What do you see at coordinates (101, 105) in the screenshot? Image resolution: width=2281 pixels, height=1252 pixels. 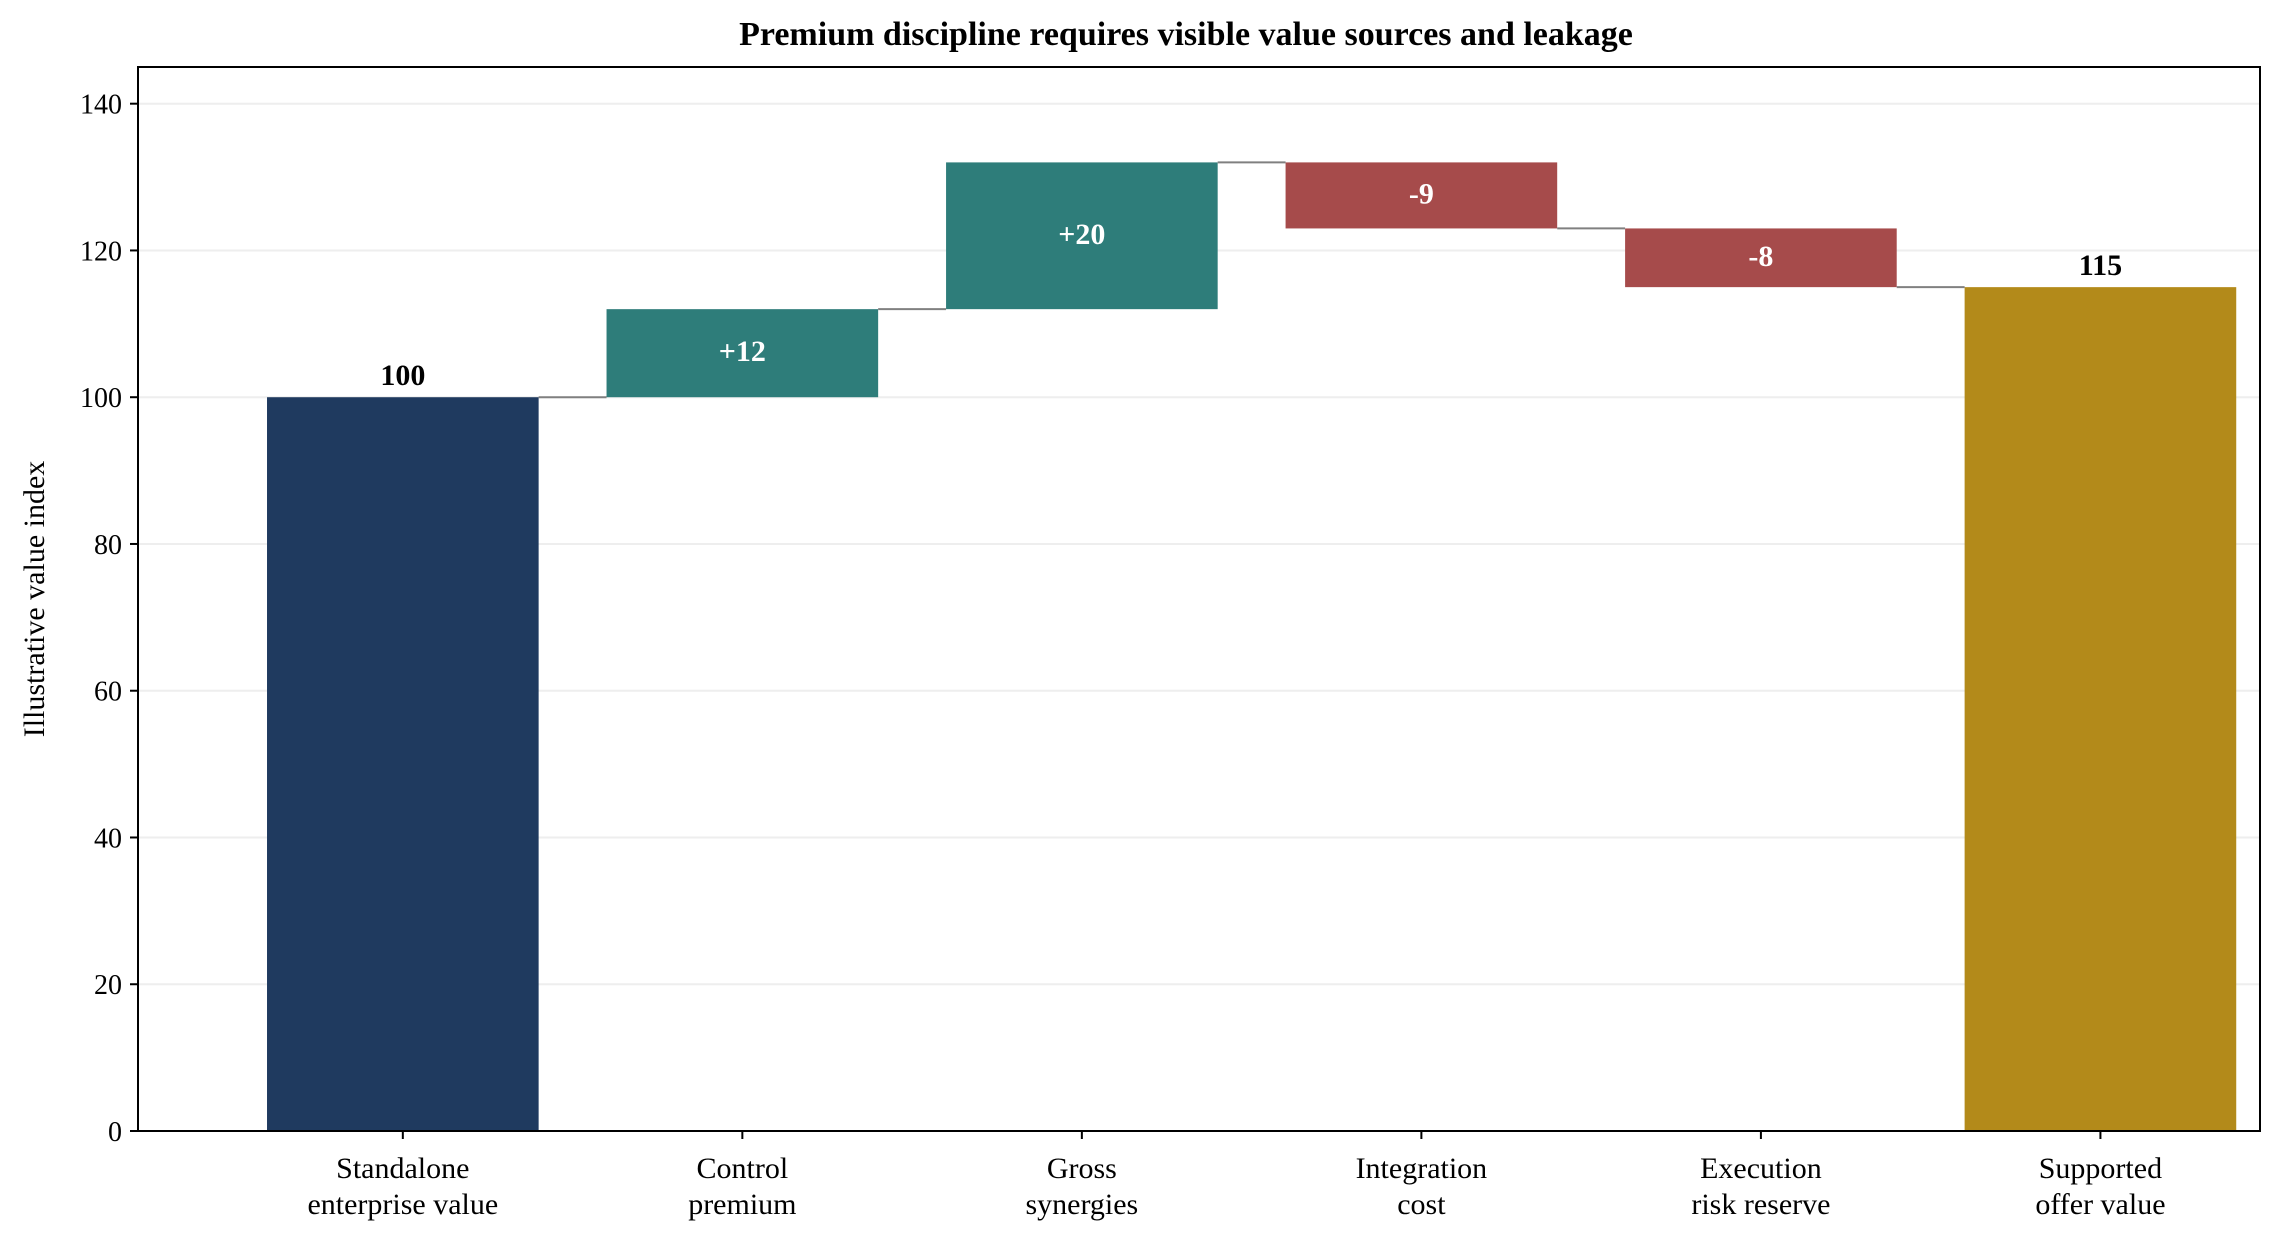 I see `y-tick-label: 140` at bounding box center [101, 105].